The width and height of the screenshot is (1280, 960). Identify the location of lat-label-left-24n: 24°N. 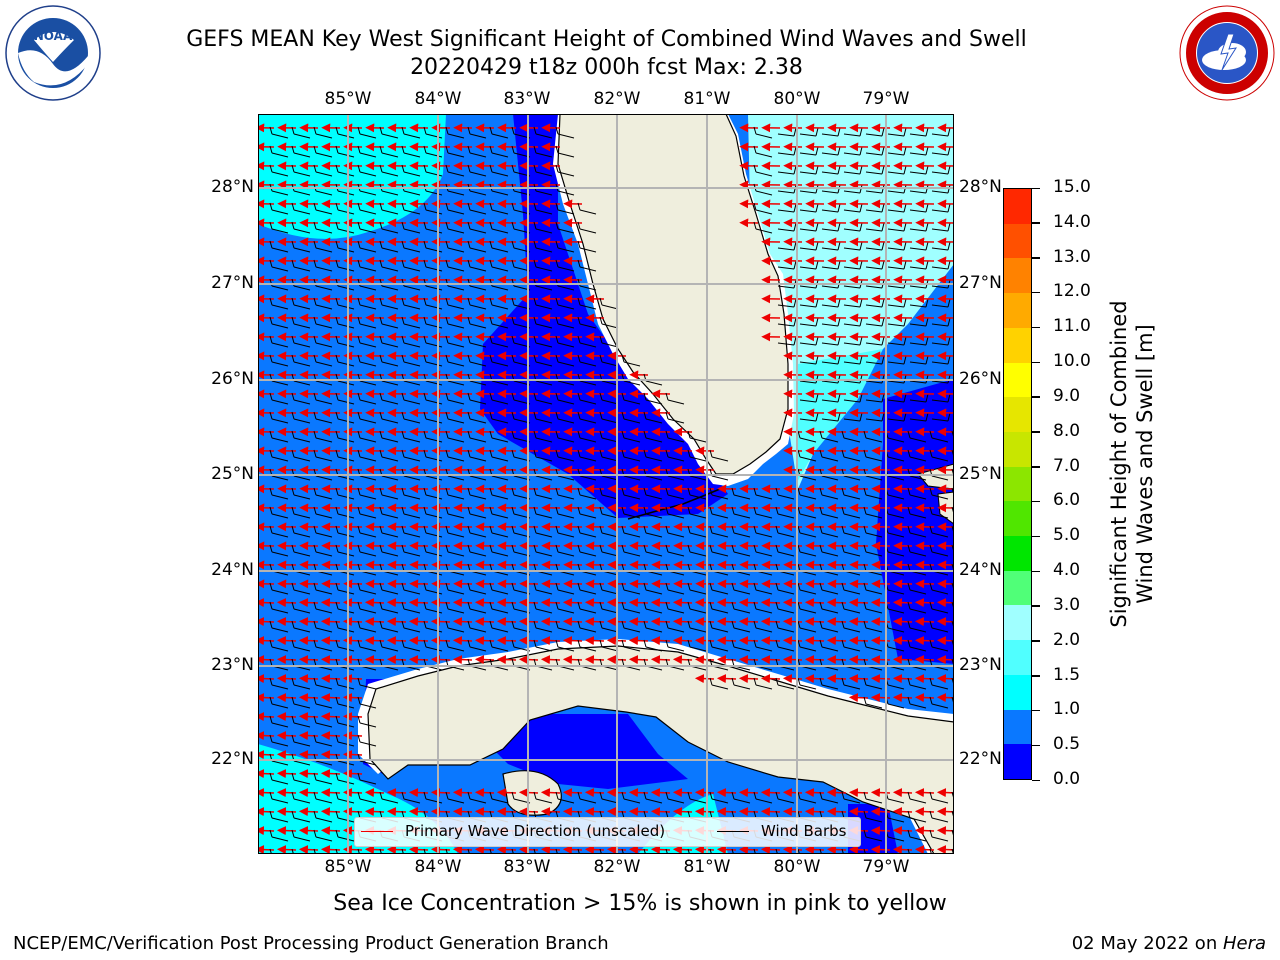
(232, 570).